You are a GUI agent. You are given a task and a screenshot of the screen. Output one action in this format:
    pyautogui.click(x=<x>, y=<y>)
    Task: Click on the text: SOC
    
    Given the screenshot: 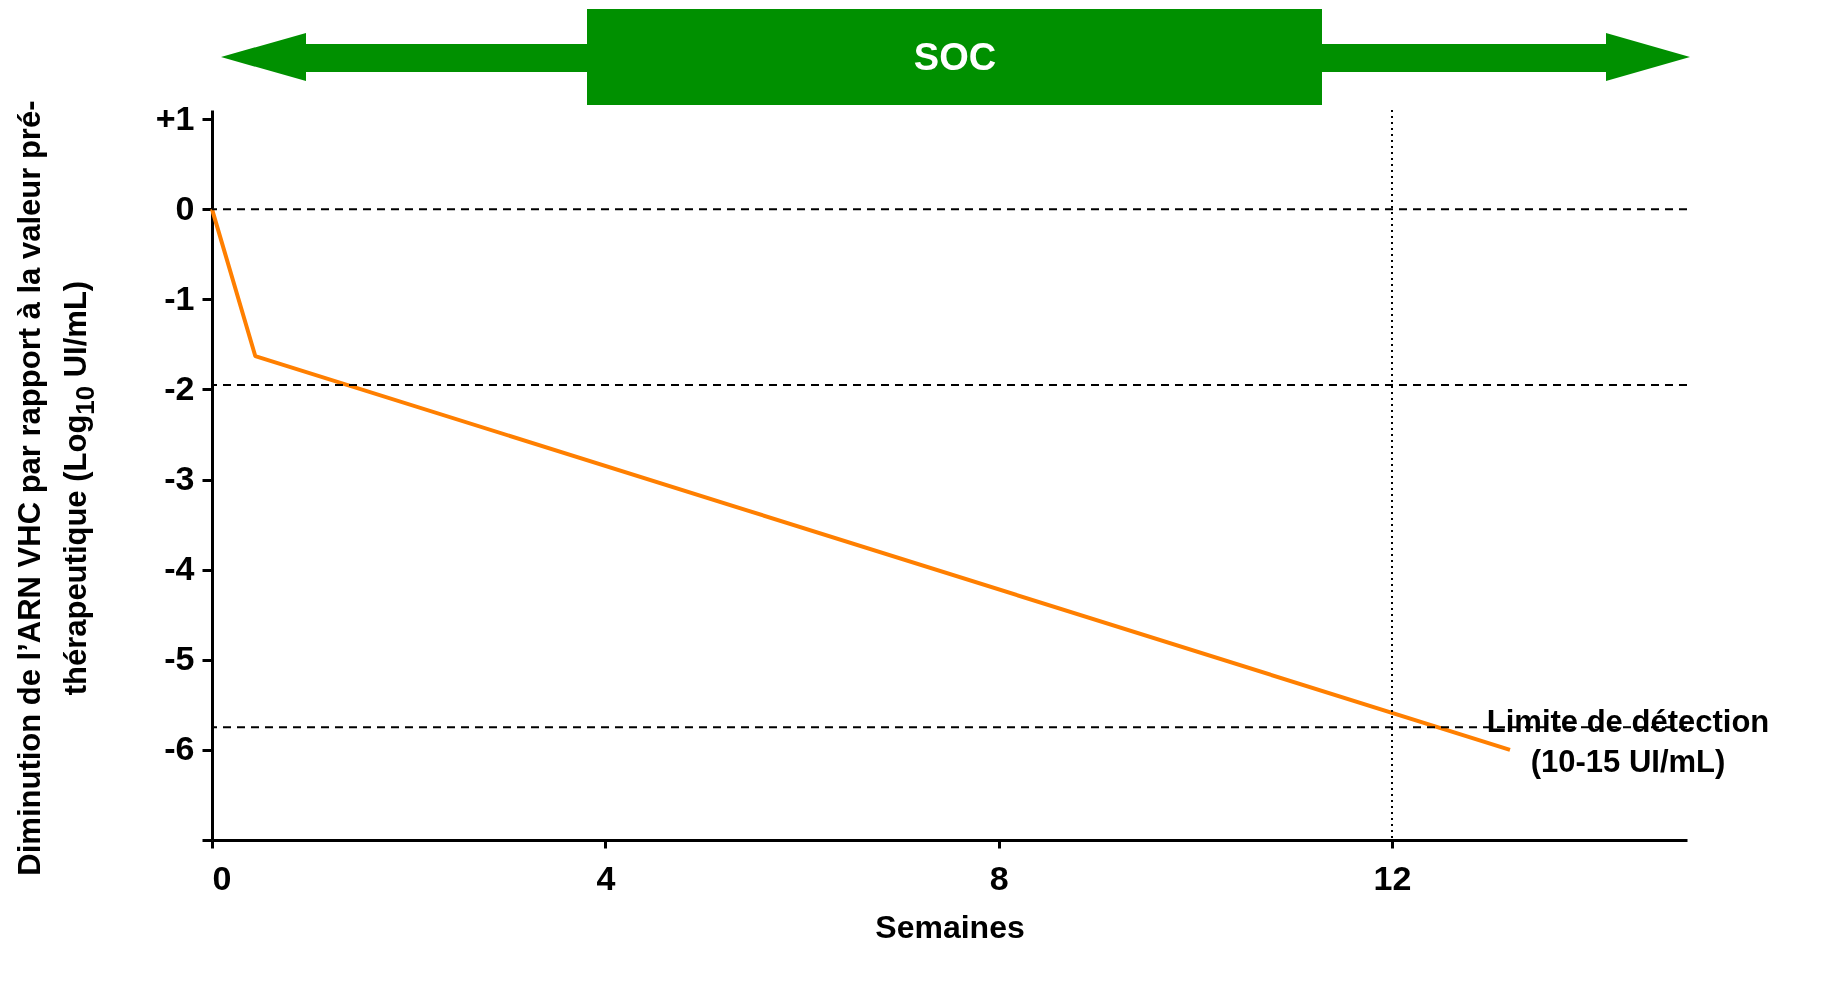 What is the action you would take?
    pyautogui.click(x=955, y=57)
    